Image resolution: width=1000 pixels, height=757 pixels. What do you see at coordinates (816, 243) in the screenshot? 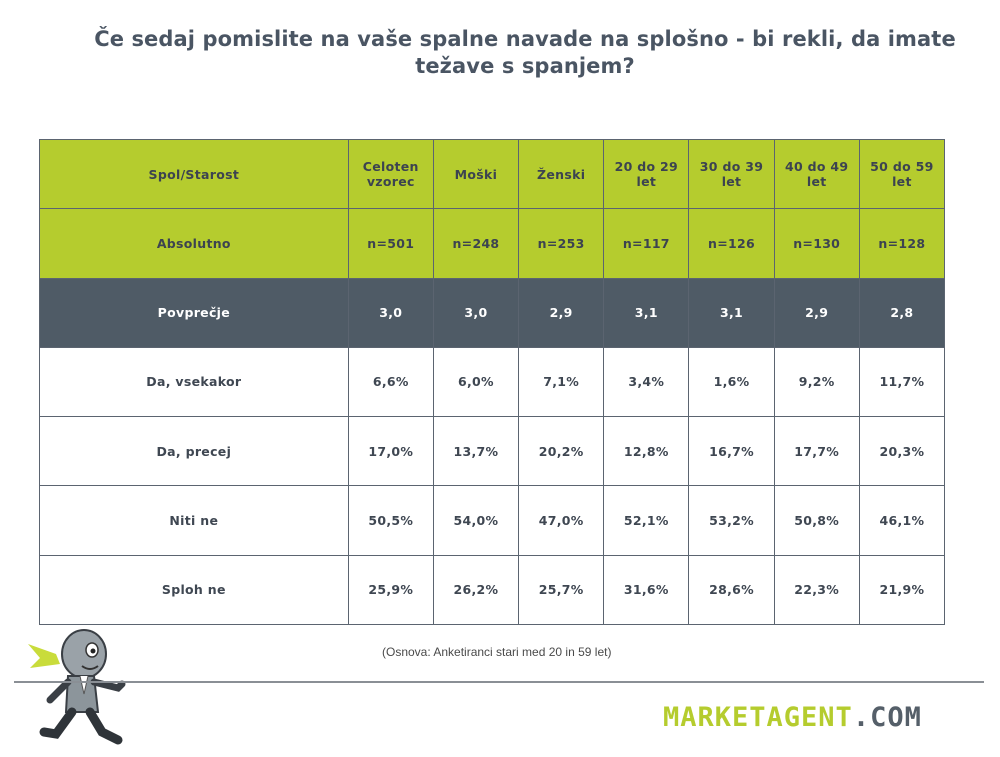
I see `table-cell: n=130` at bounding box center [816, 243].